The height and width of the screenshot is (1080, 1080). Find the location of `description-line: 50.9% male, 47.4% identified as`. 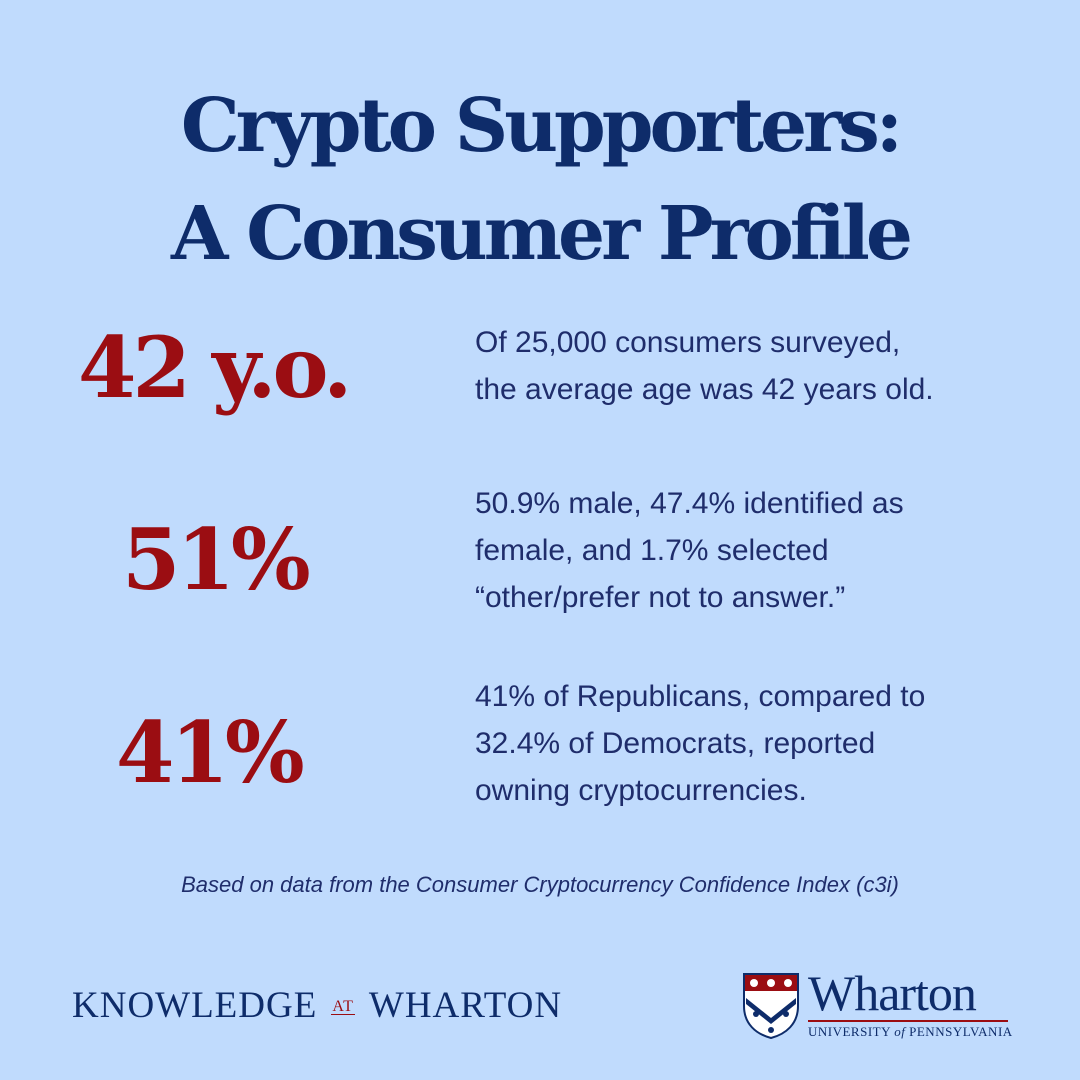

description-line: 50.9% male, 47.4% identified as is located at coordinates (689, 503).